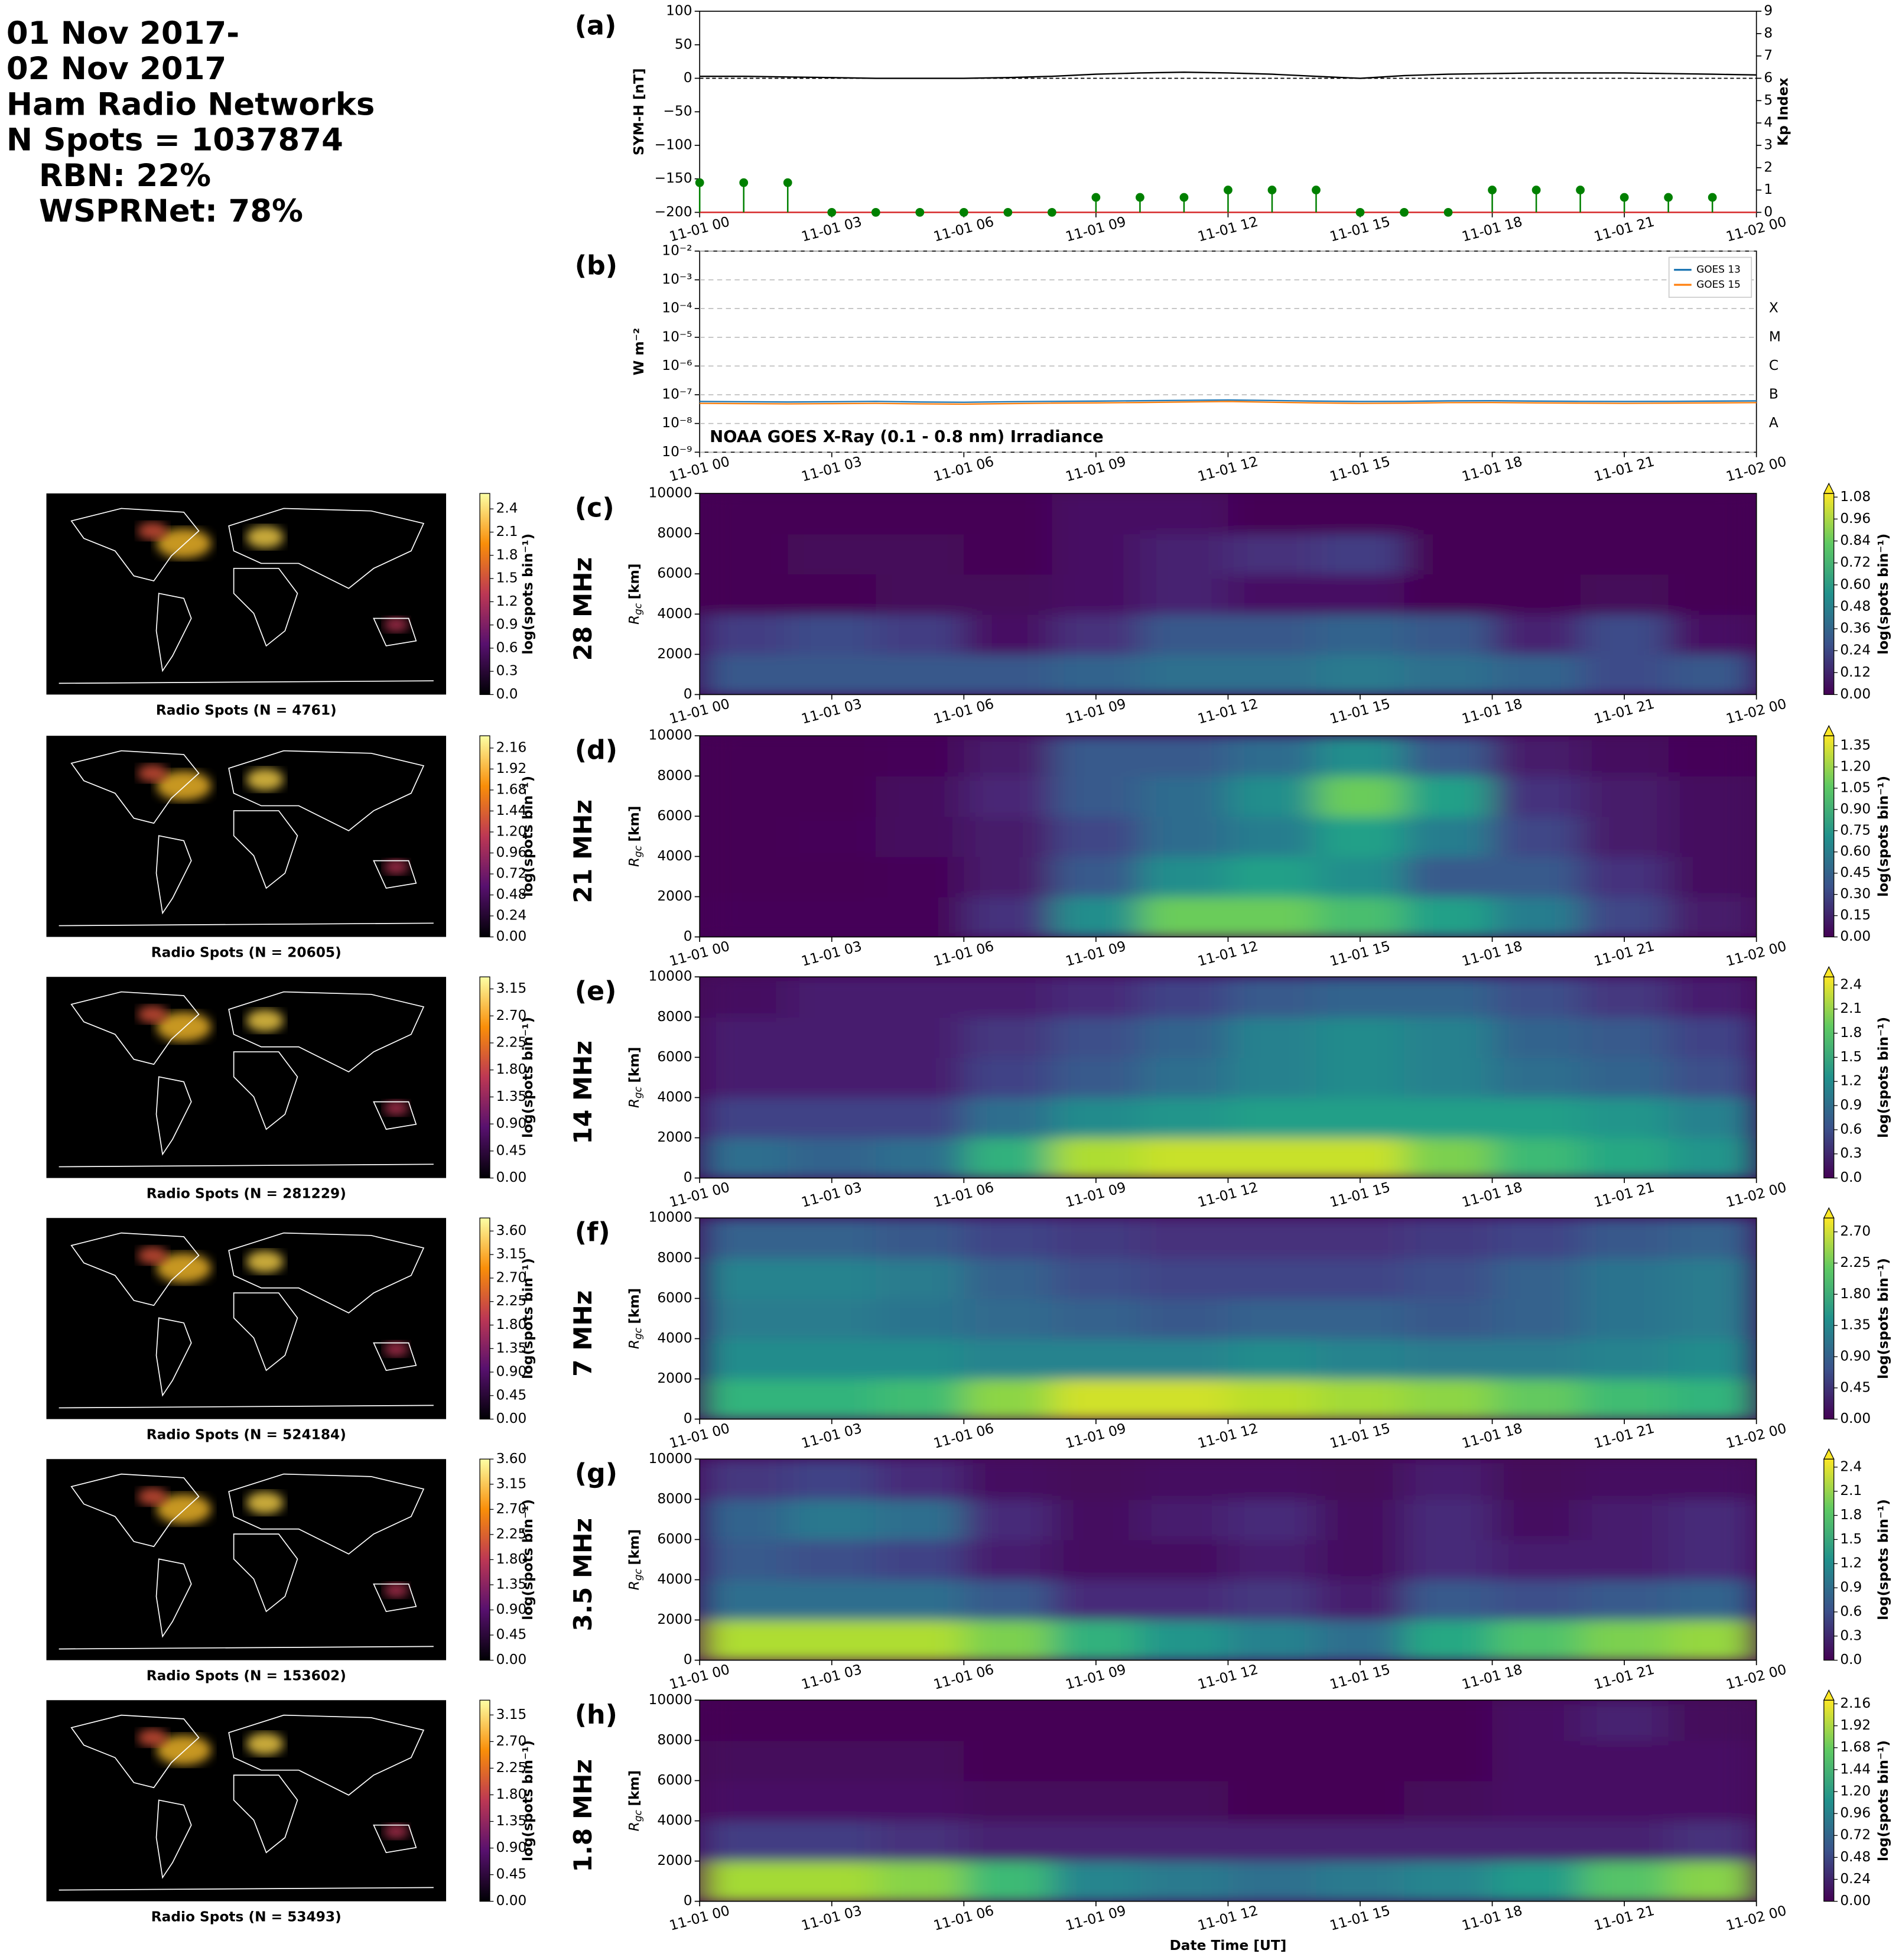 The height and width of the screenshot is (1960, 1899). What do you see at coordinates (634, 1547) in the screenshot?
I see `y-axis-label-unit: [km]` at bounding box center [634, 1547].